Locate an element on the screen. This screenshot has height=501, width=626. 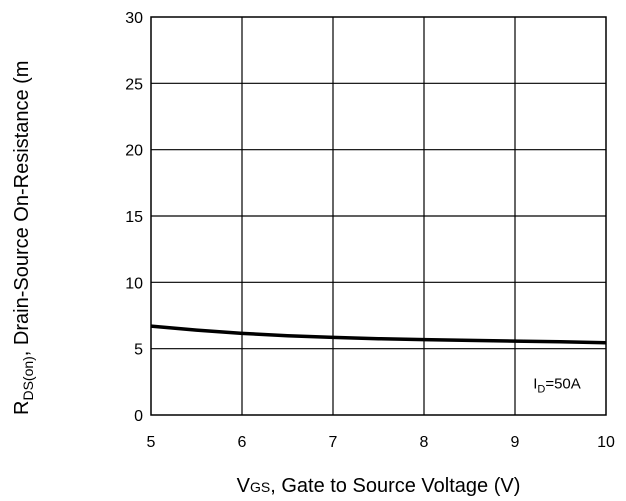
annotation-label: ID=50A is located at coordinates (557, 385).